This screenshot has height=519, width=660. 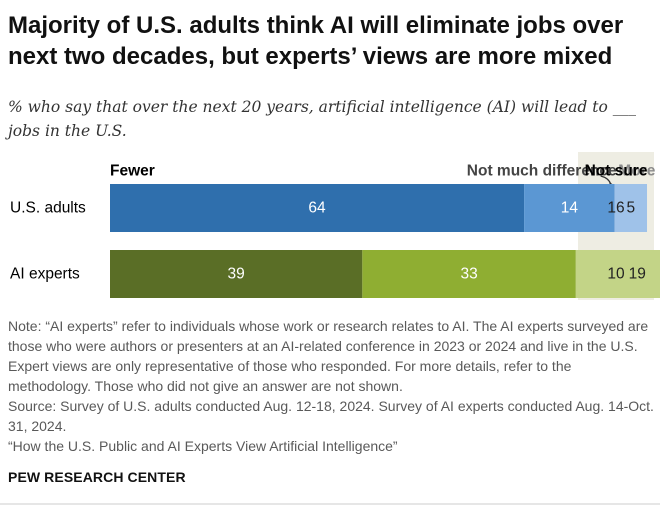 I want to click on legend-more: More, so click(x=636, y=171).